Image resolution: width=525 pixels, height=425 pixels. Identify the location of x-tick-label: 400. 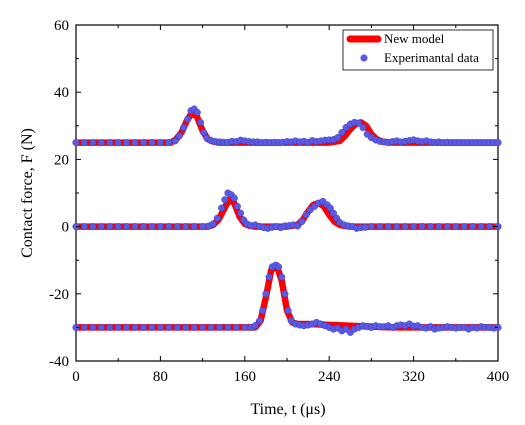
(498, 377).